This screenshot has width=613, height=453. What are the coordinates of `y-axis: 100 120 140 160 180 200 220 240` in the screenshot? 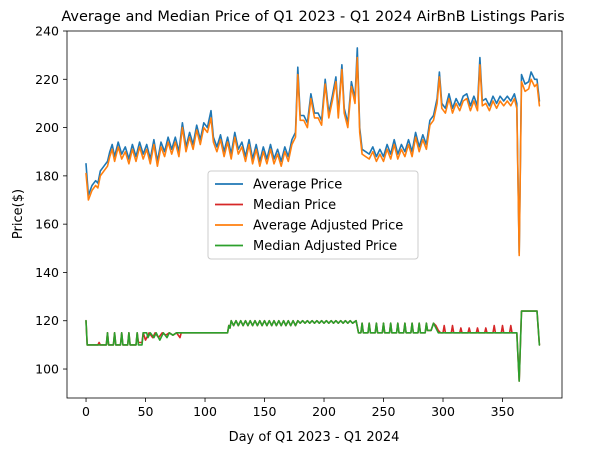 It's located at (51, 200).